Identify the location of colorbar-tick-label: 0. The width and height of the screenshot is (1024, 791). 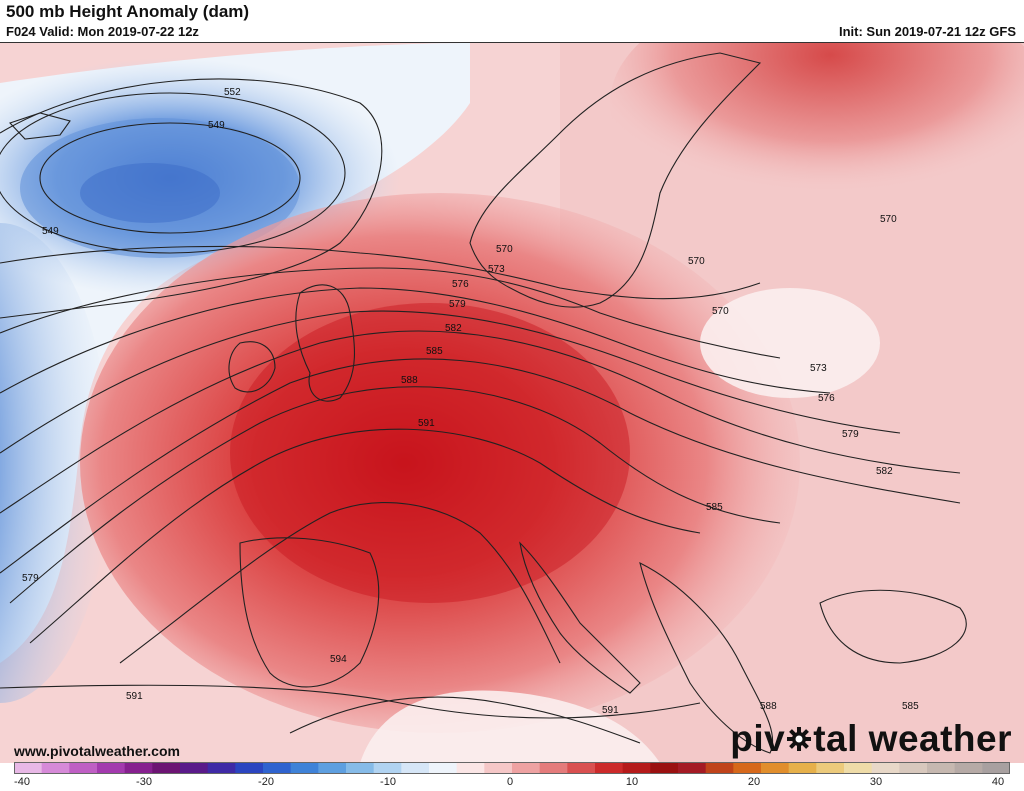
(510, 782).